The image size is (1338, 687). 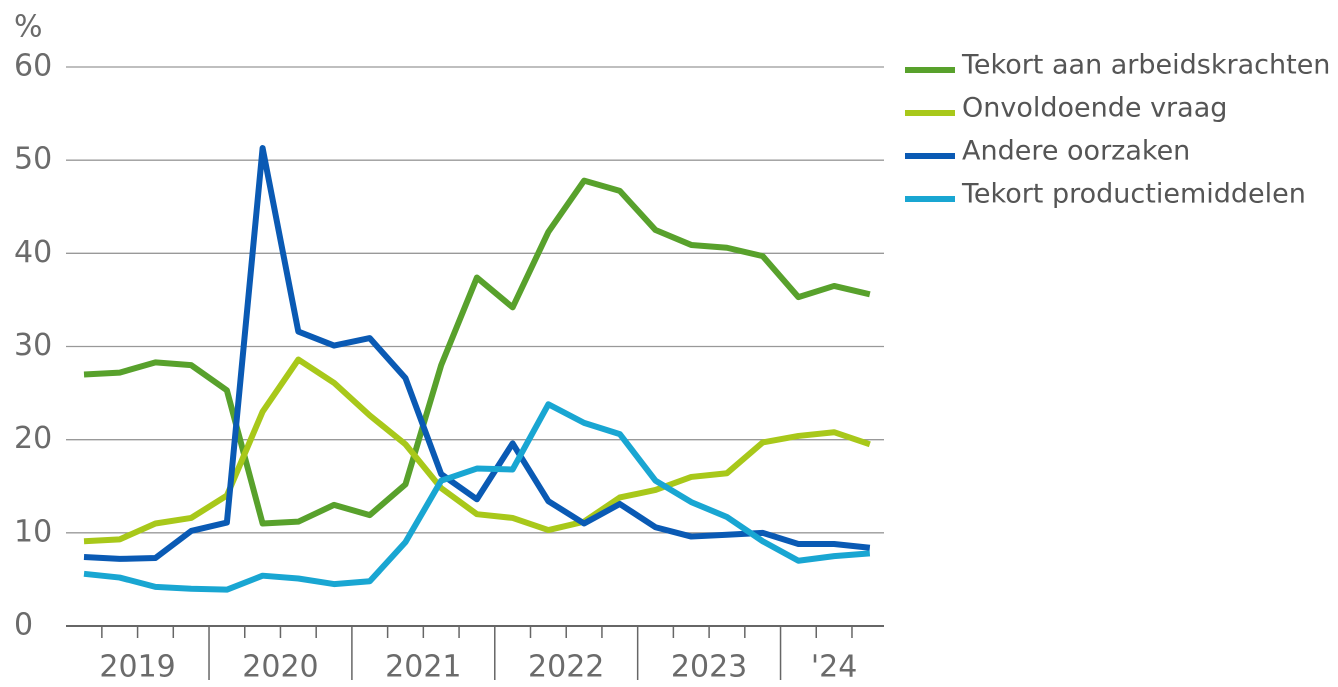 What do you see at coordinates (28, 27) in the screenshot?
I see `y-axis-label: %` at bounding box center [28, 27].